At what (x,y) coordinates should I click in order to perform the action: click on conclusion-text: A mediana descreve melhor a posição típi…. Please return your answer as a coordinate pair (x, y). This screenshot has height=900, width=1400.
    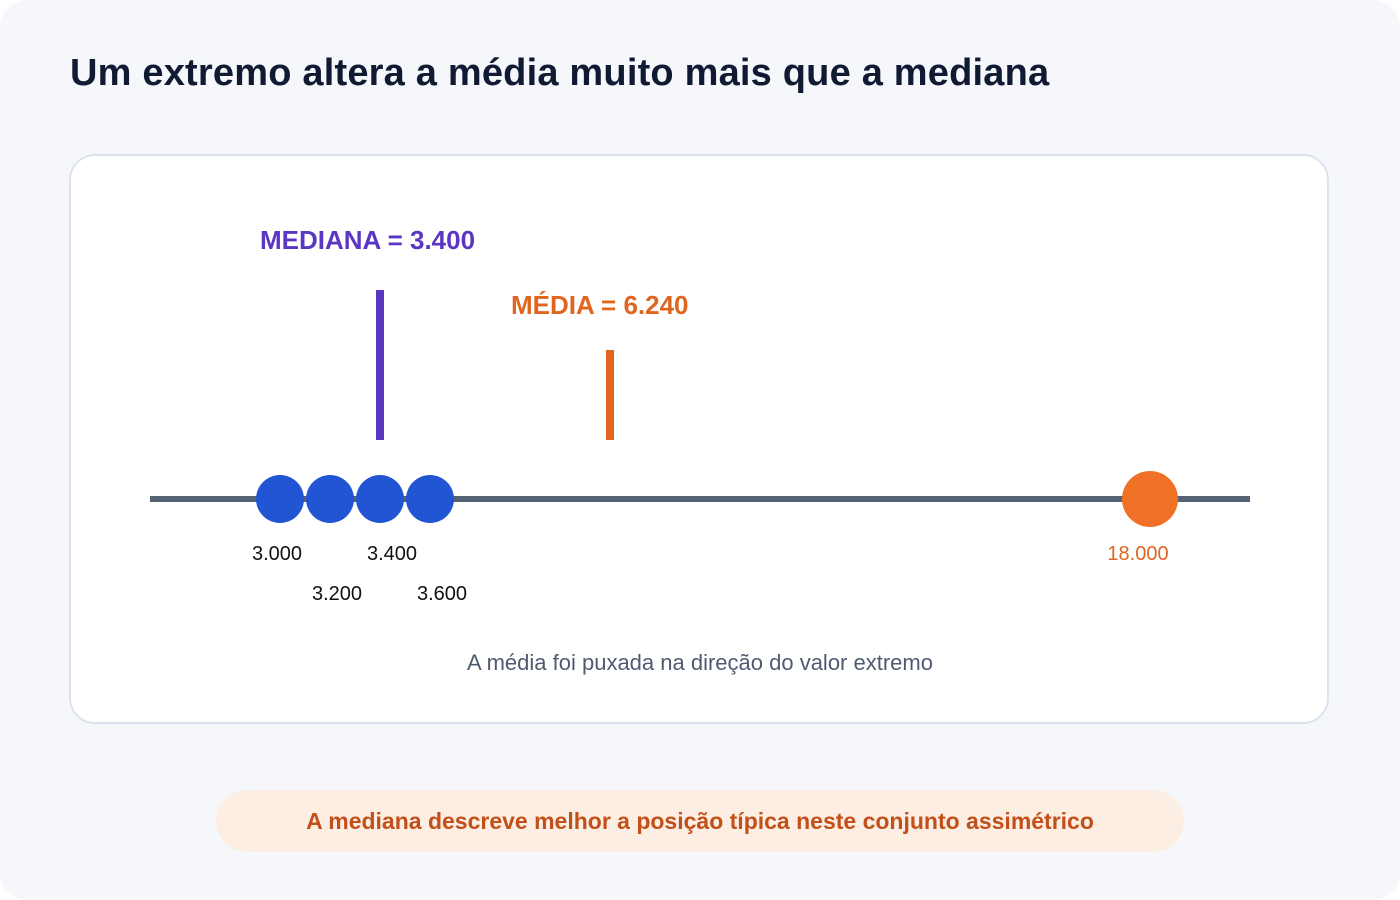
    Looking at the image, I should click on (700, 820).